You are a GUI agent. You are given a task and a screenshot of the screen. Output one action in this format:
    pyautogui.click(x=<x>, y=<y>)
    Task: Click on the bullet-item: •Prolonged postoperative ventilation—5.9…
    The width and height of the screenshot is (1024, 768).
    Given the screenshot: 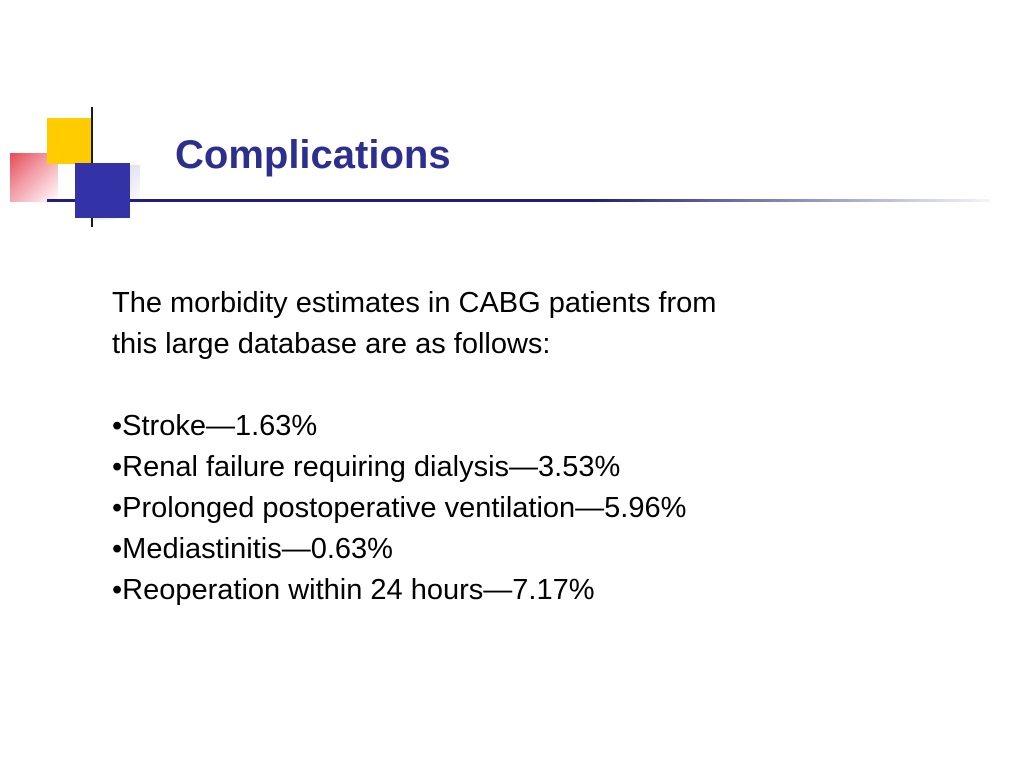 What is the action you would take?
    pyautogui.click(x=414, y=508)
    